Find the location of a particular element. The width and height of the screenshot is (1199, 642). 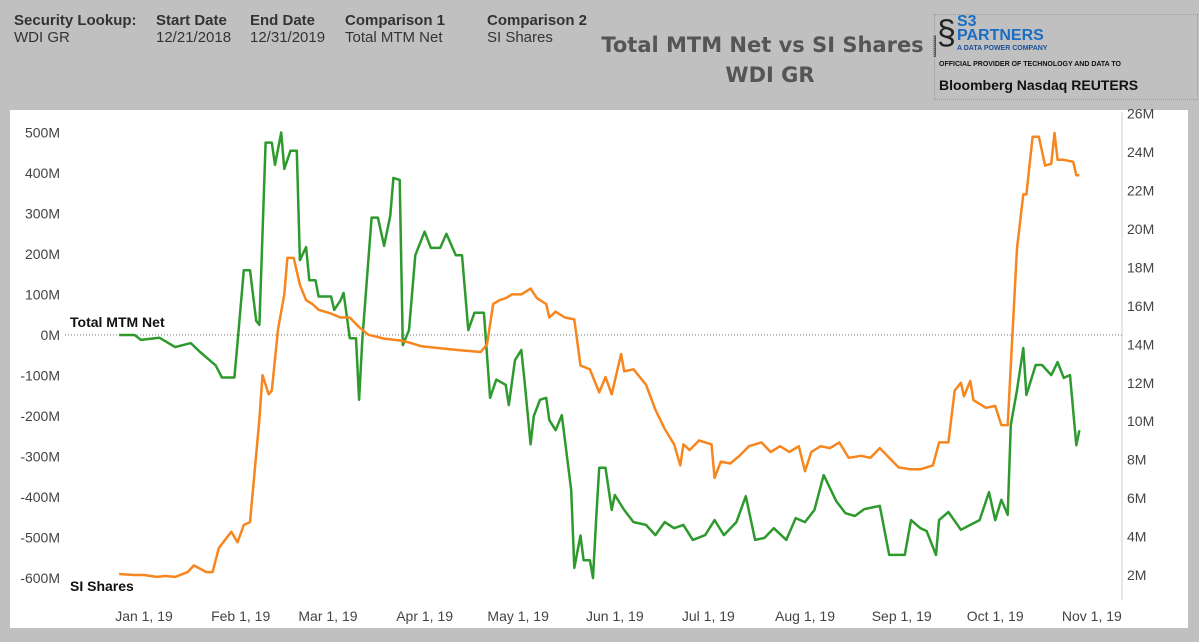

x-axis-tick: Jan 1, 19 is located at coordinates (144, 616).